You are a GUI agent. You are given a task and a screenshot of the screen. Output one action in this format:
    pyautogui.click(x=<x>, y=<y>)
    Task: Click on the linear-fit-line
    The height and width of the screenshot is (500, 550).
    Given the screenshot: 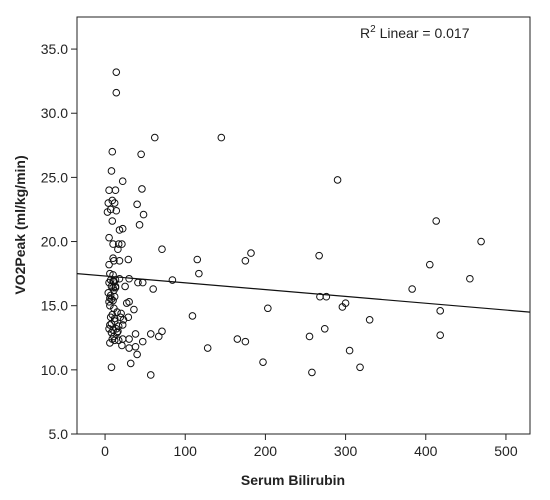 What is the action you would take?
    pyautogui.click(x=303, y=293)
    